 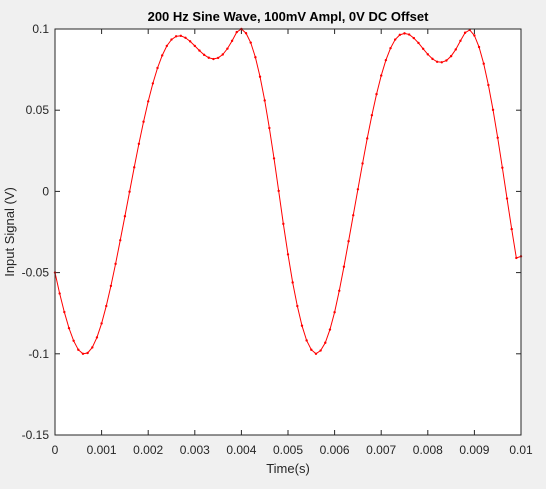 What do you see at coordinates (9, 232) in the screenshot?
I see `y-axis-label: Input Signal (V)` at bounding box center [9, 232].